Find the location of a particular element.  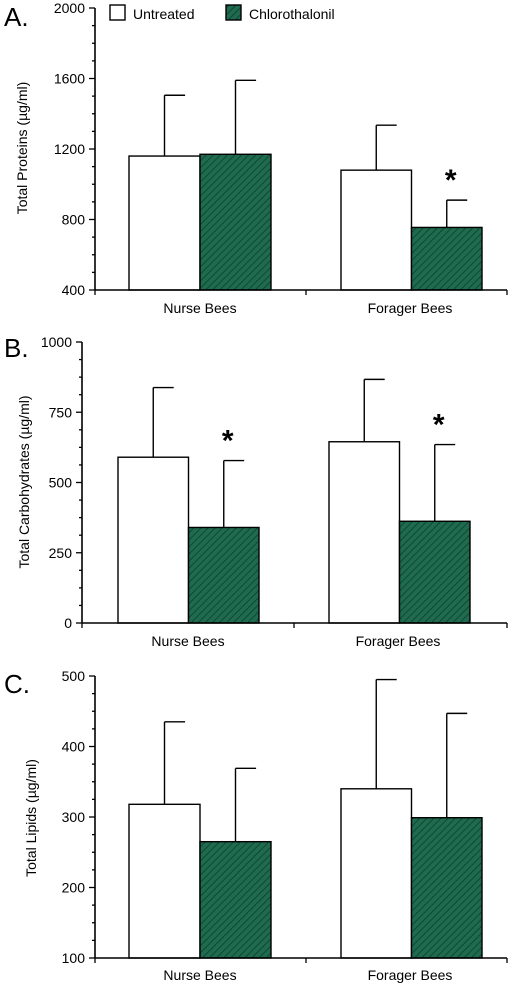

legend-label-untreated: Untreated is located at coordinates (163, 14).